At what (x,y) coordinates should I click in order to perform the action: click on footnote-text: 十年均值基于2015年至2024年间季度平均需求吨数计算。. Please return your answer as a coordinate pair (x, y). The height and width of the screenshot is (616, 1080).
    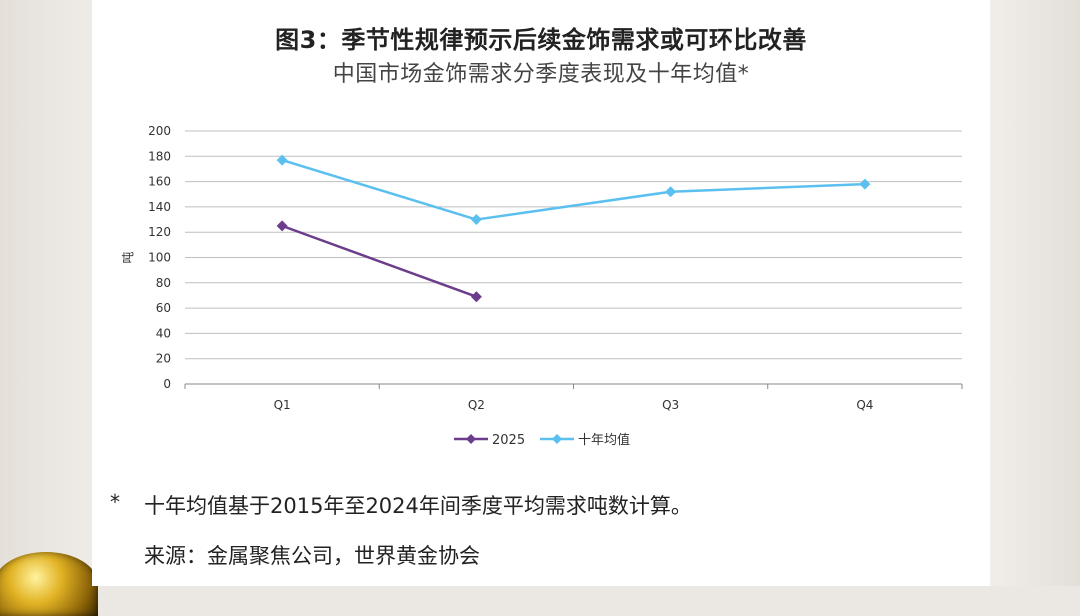
    Looking at the image, I should click on (418, 506).